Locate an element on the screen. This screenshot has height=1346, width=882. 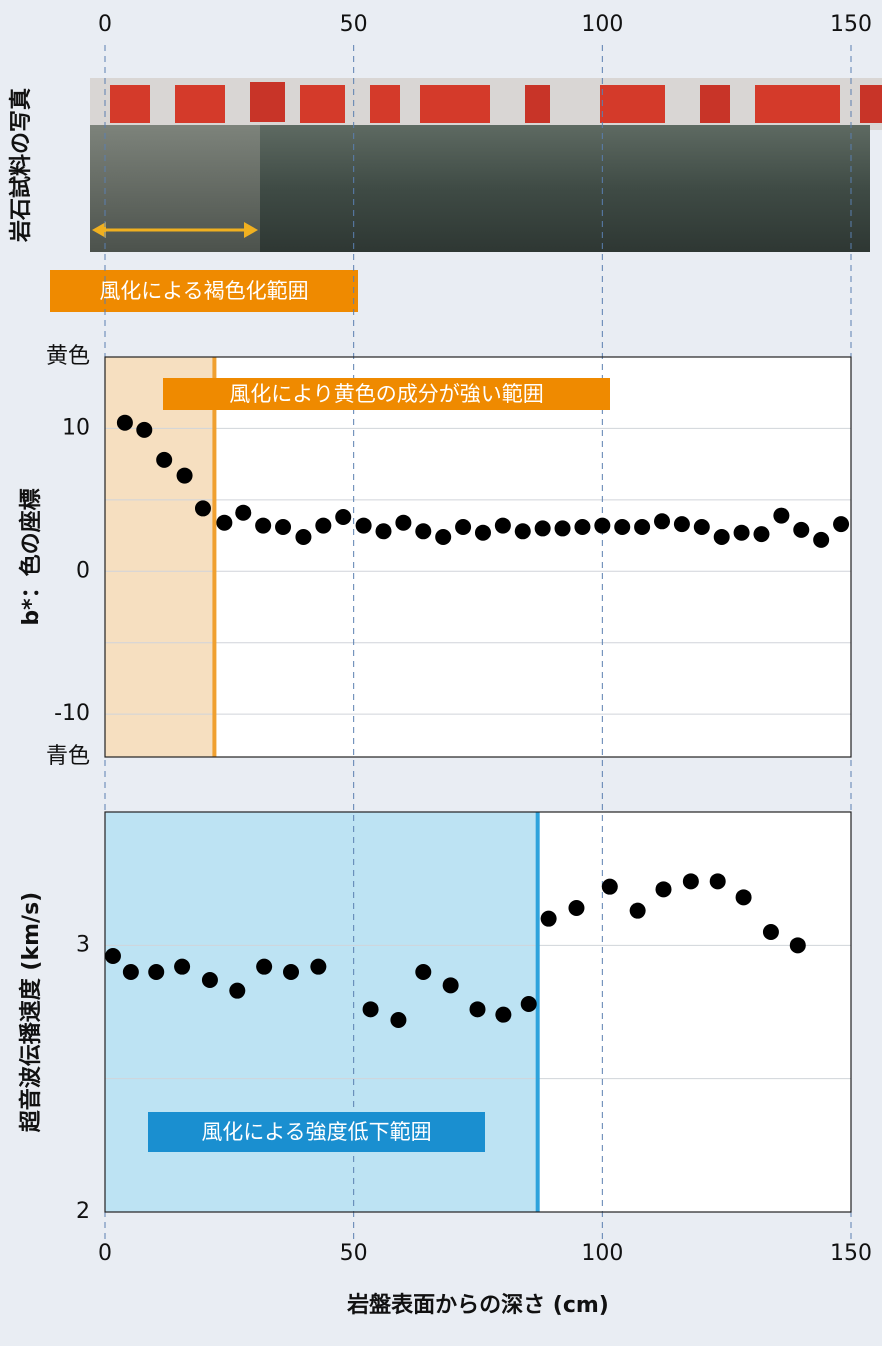
rock-photo is located at coordinates (486, 165).